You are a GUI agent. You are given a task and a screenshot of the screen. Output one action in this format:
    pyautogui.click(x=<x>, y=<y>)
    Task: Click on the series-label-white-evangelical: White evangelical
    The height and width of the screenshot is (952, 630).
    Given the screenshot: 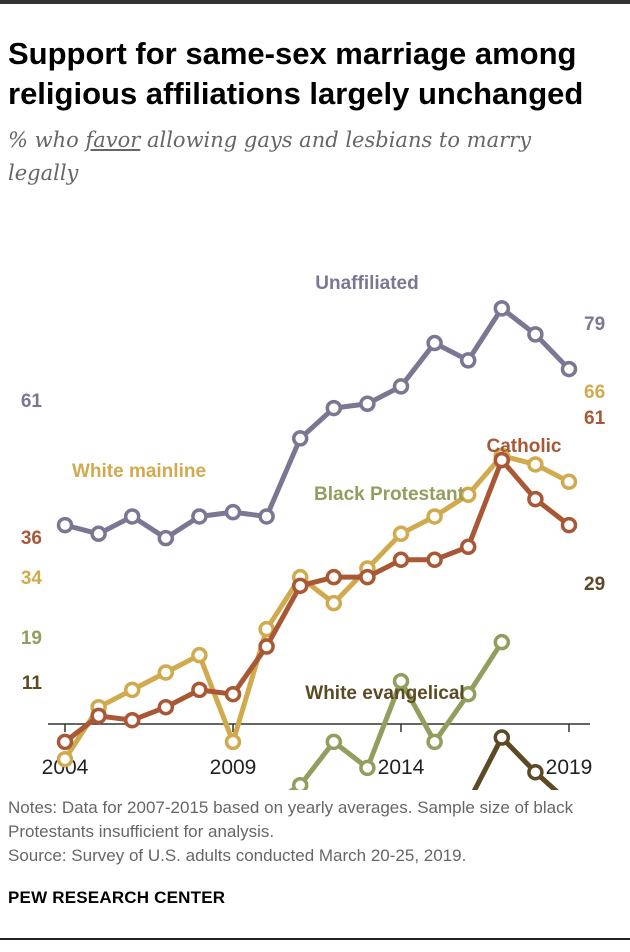 What is the action you would take?
    pyautogui.click(x=384, y=693)
    